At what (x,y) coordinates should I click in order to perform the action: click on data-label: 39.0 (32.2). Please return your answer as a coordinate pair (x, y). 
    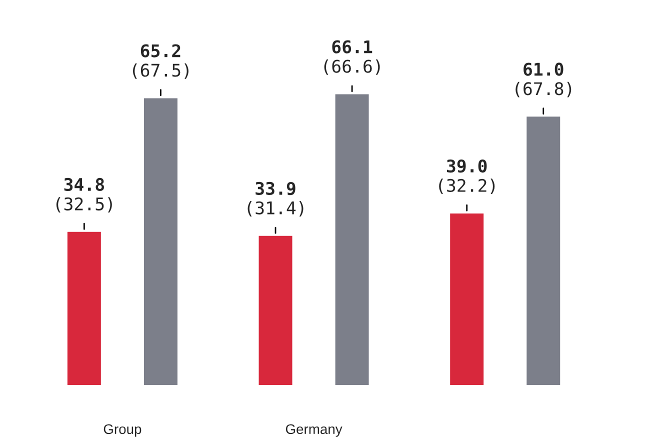
    Looking at the image, I should click on (467, 176).